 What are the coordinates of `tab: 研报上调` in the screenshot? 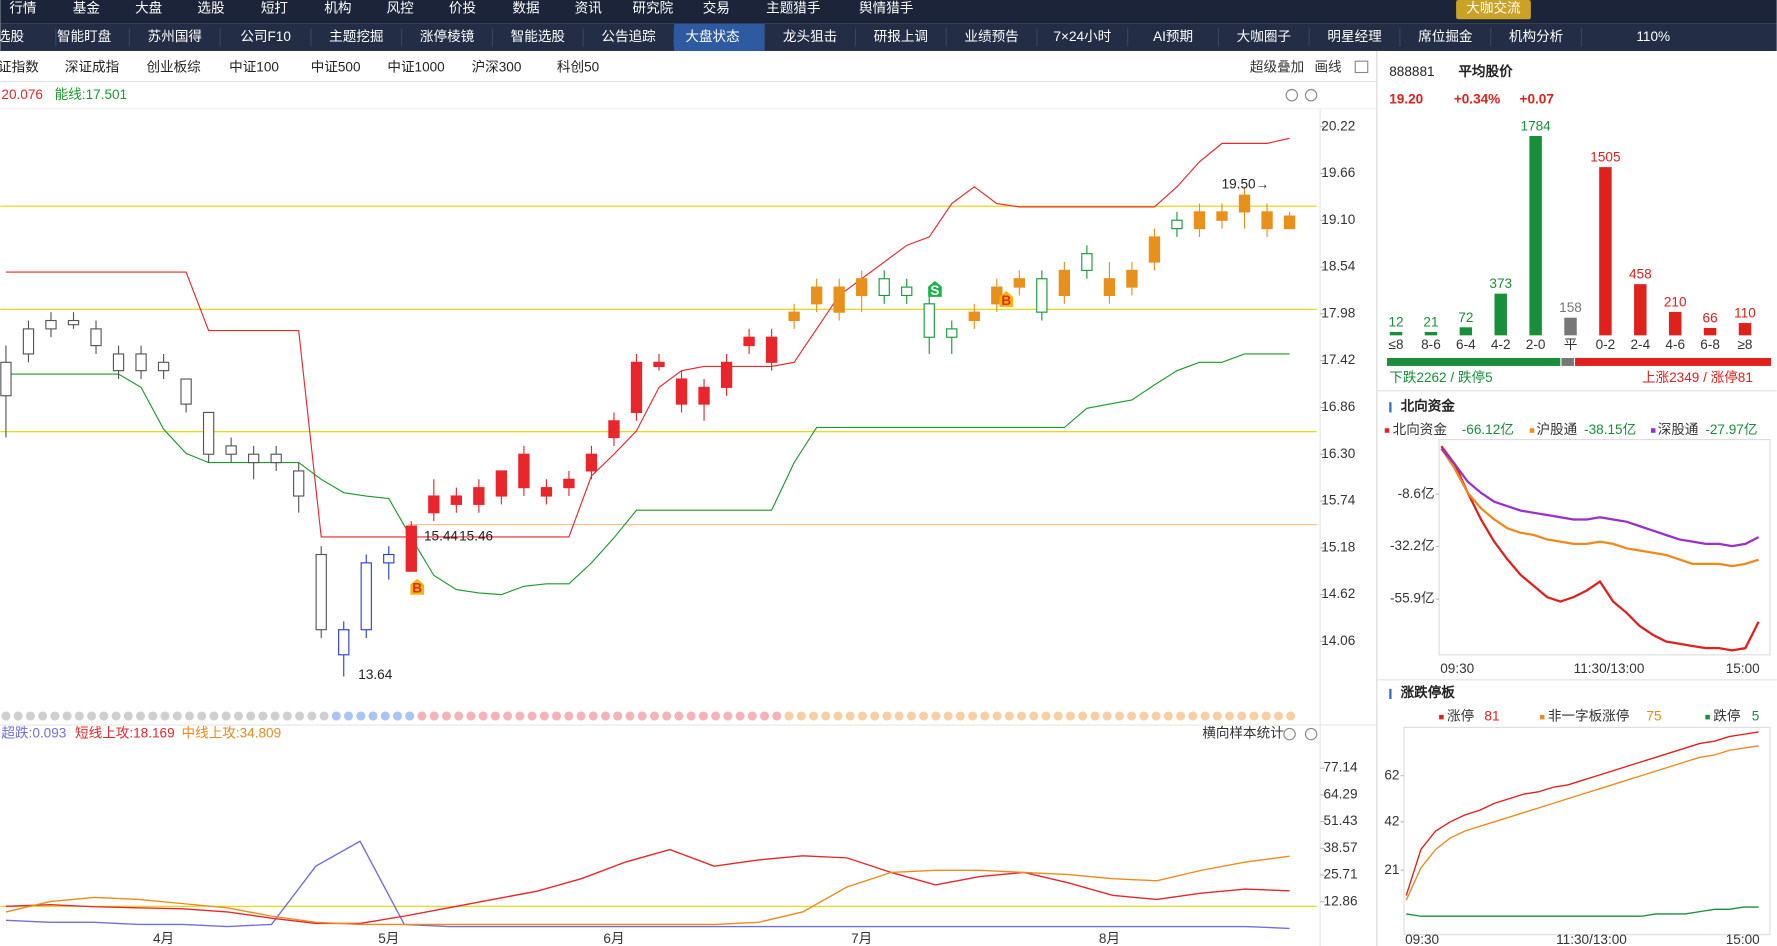 It's located at (901, 36).